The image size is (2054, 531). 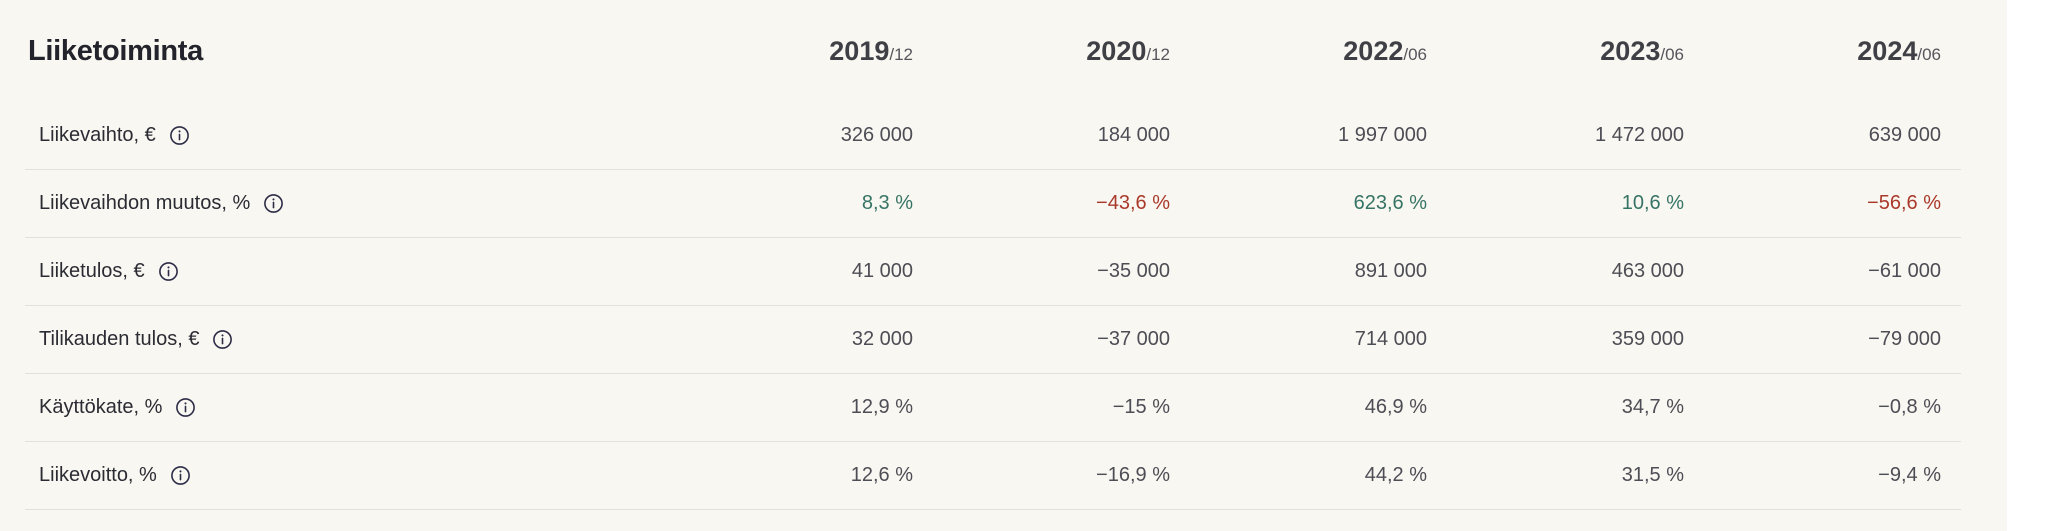 What do you see at coordinates (350, 475) in the screenshot?
I see `row-label-cell: Liikevoitto, %` at bounding box center [350, 475].